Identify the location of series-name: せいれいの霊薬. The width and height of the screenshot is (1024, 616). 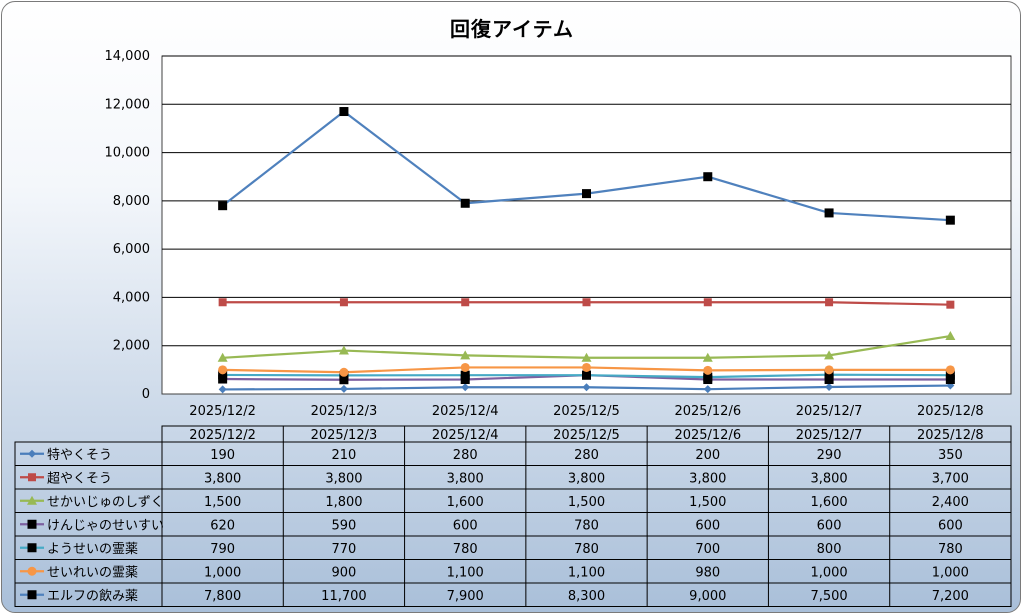
(92, 572).